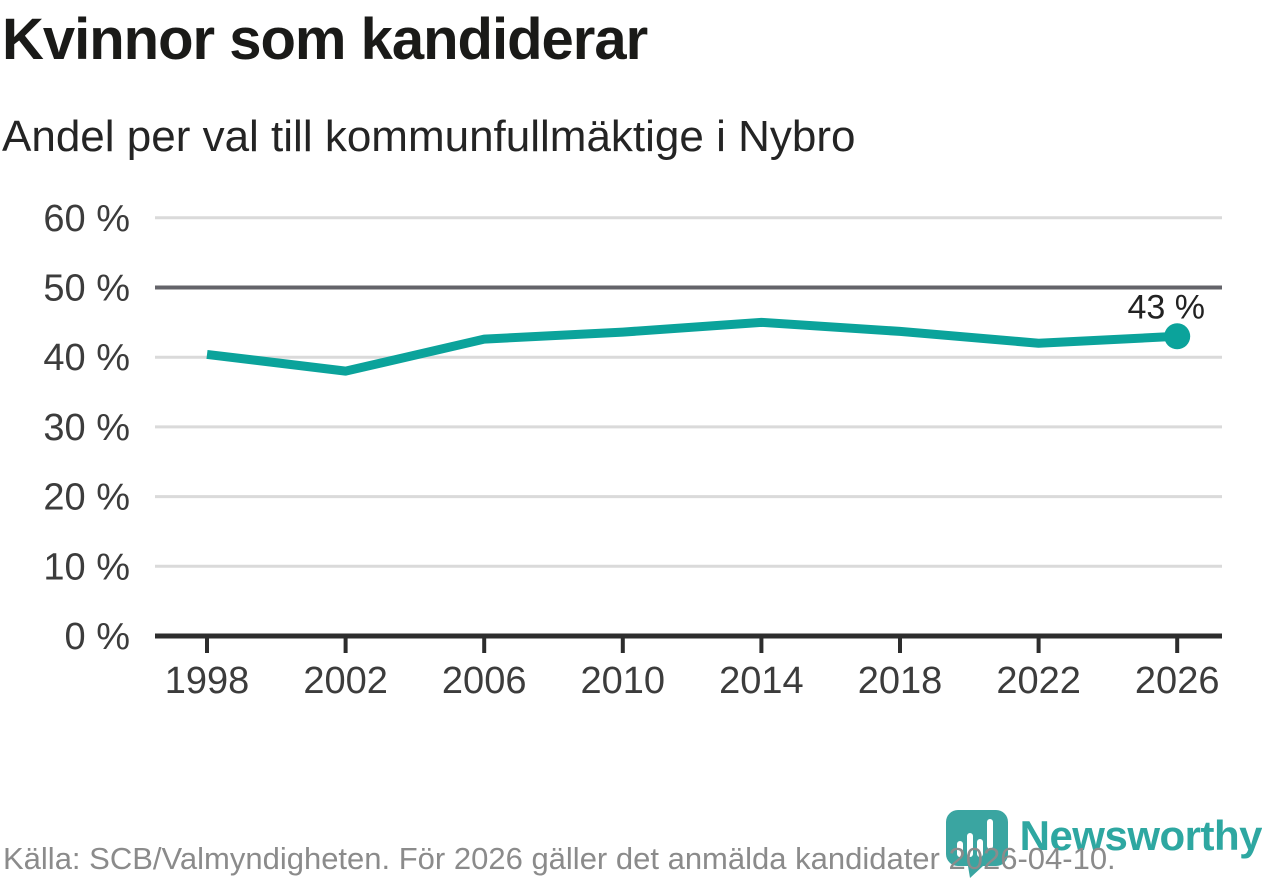 The height and width of the screenshot is (879, 1262). Describe the element at coordinates (484, 681) in the screenshot. I see `x-tick-label: 2006` at that location.